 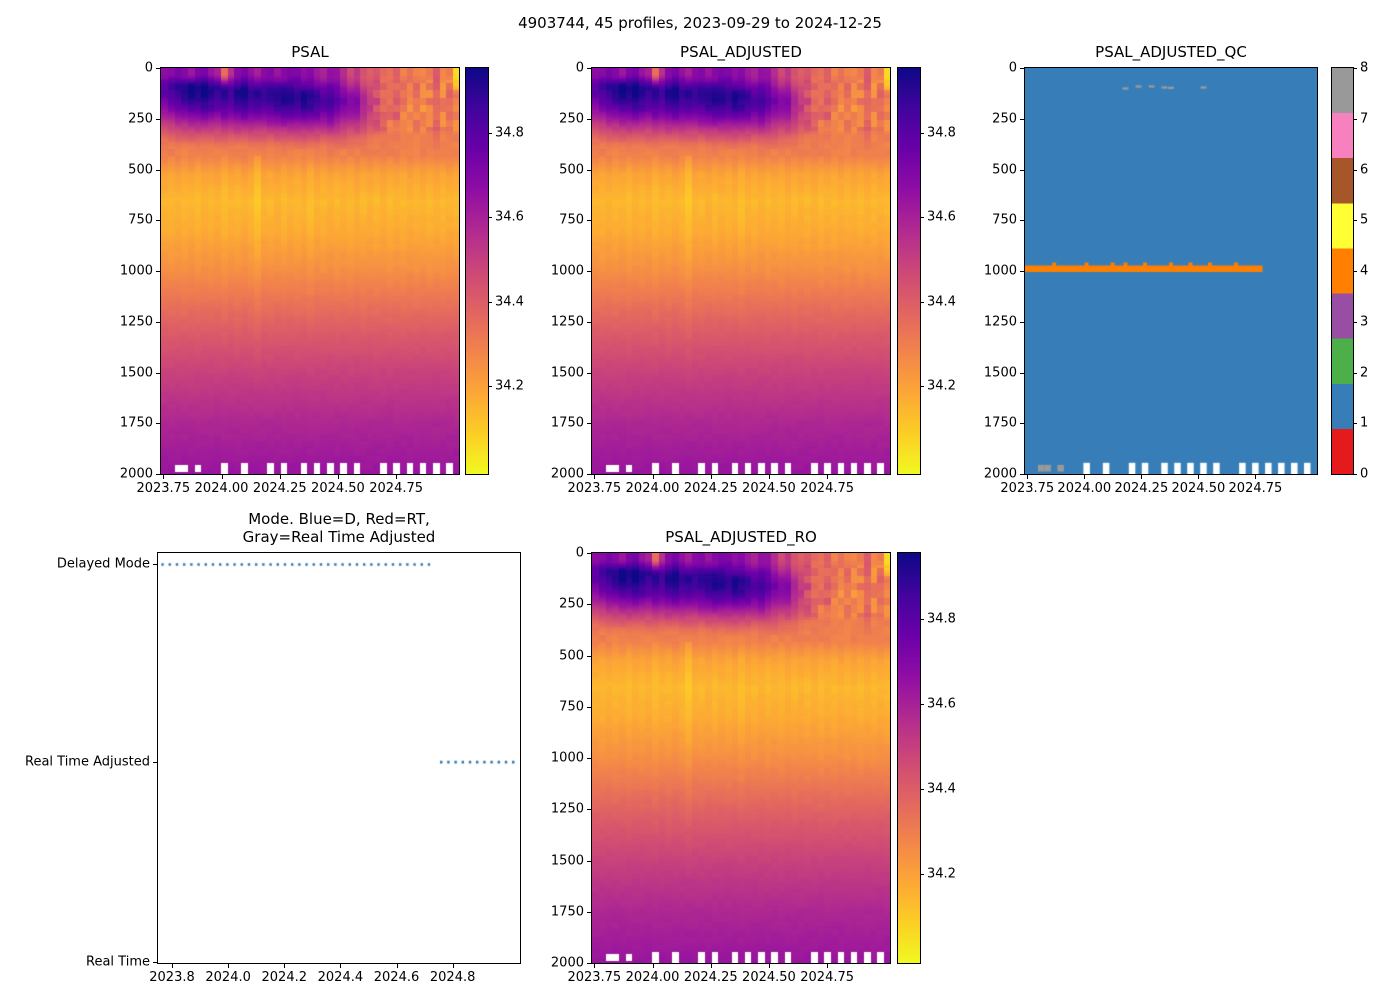 I want to click on subplot-psal-title: PSAL, so click(x=310, y=52).